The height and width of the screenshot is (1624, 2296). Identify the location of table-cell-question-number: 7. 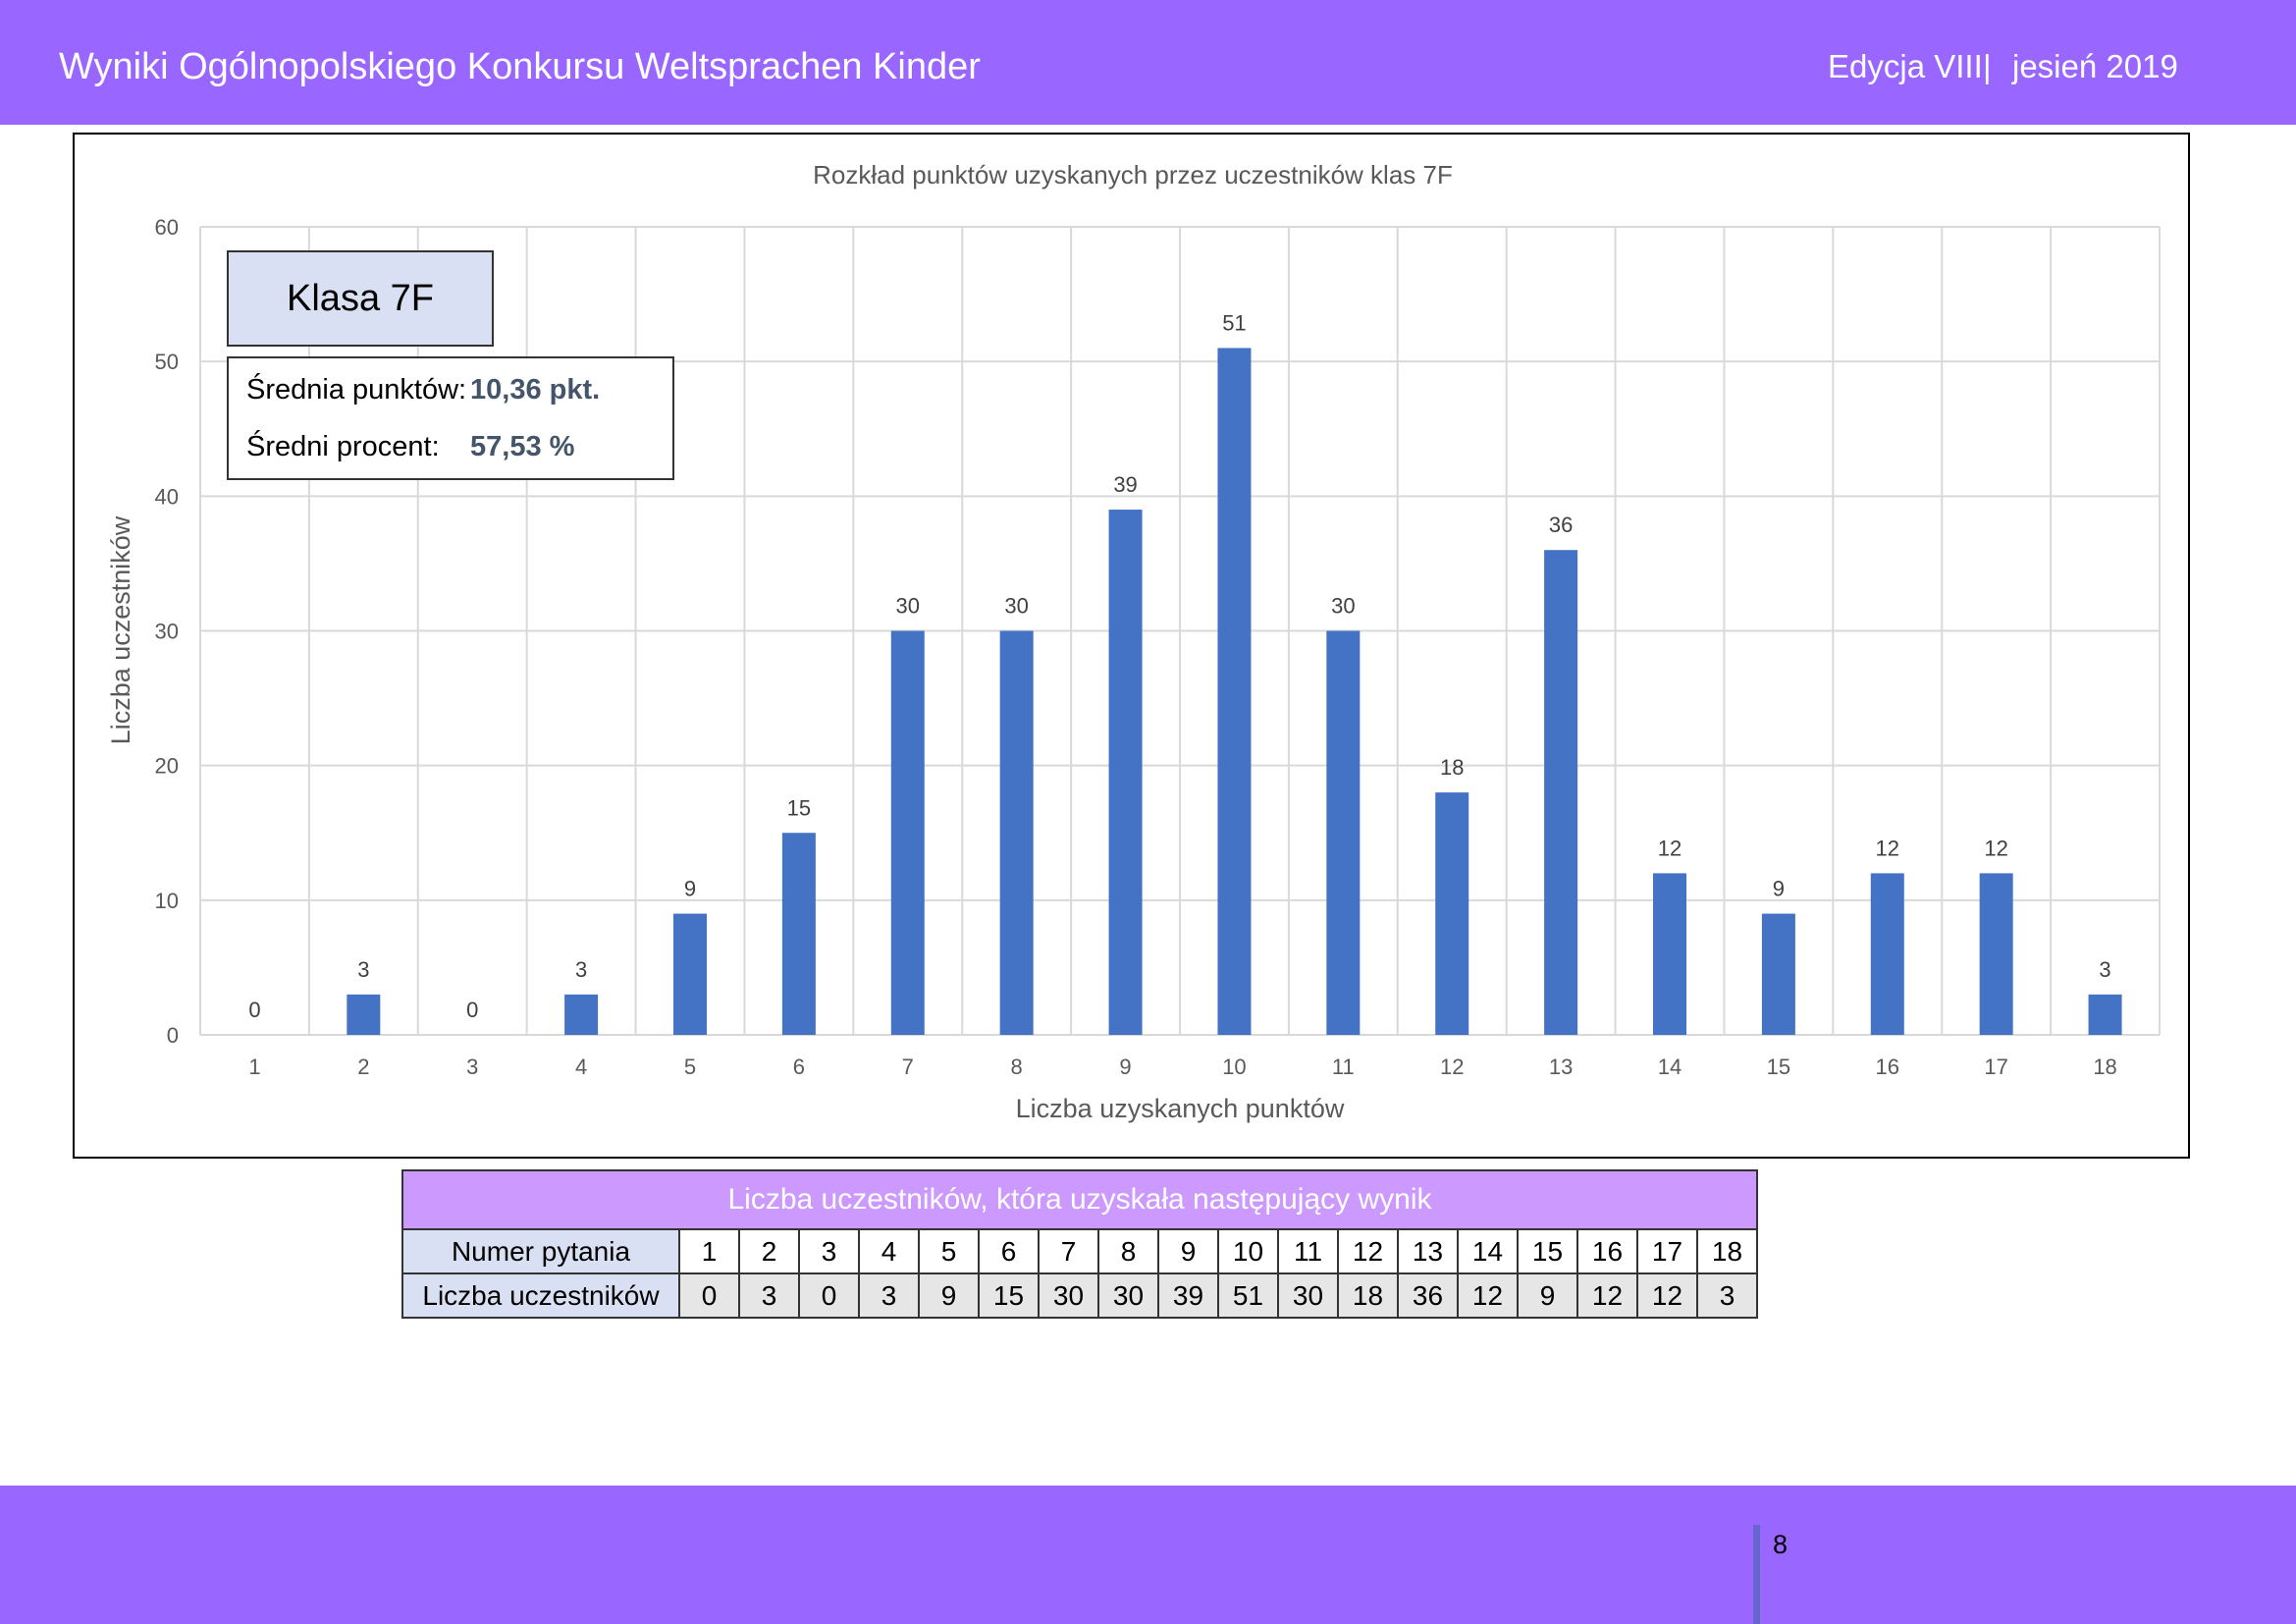
(1069, 1251).